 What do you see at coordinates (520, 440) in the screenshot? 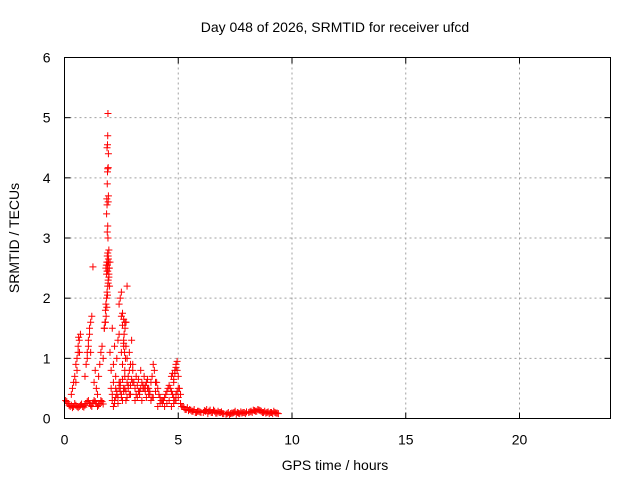
I see `x-tick-label: 20` at bounding box center [520, 440].